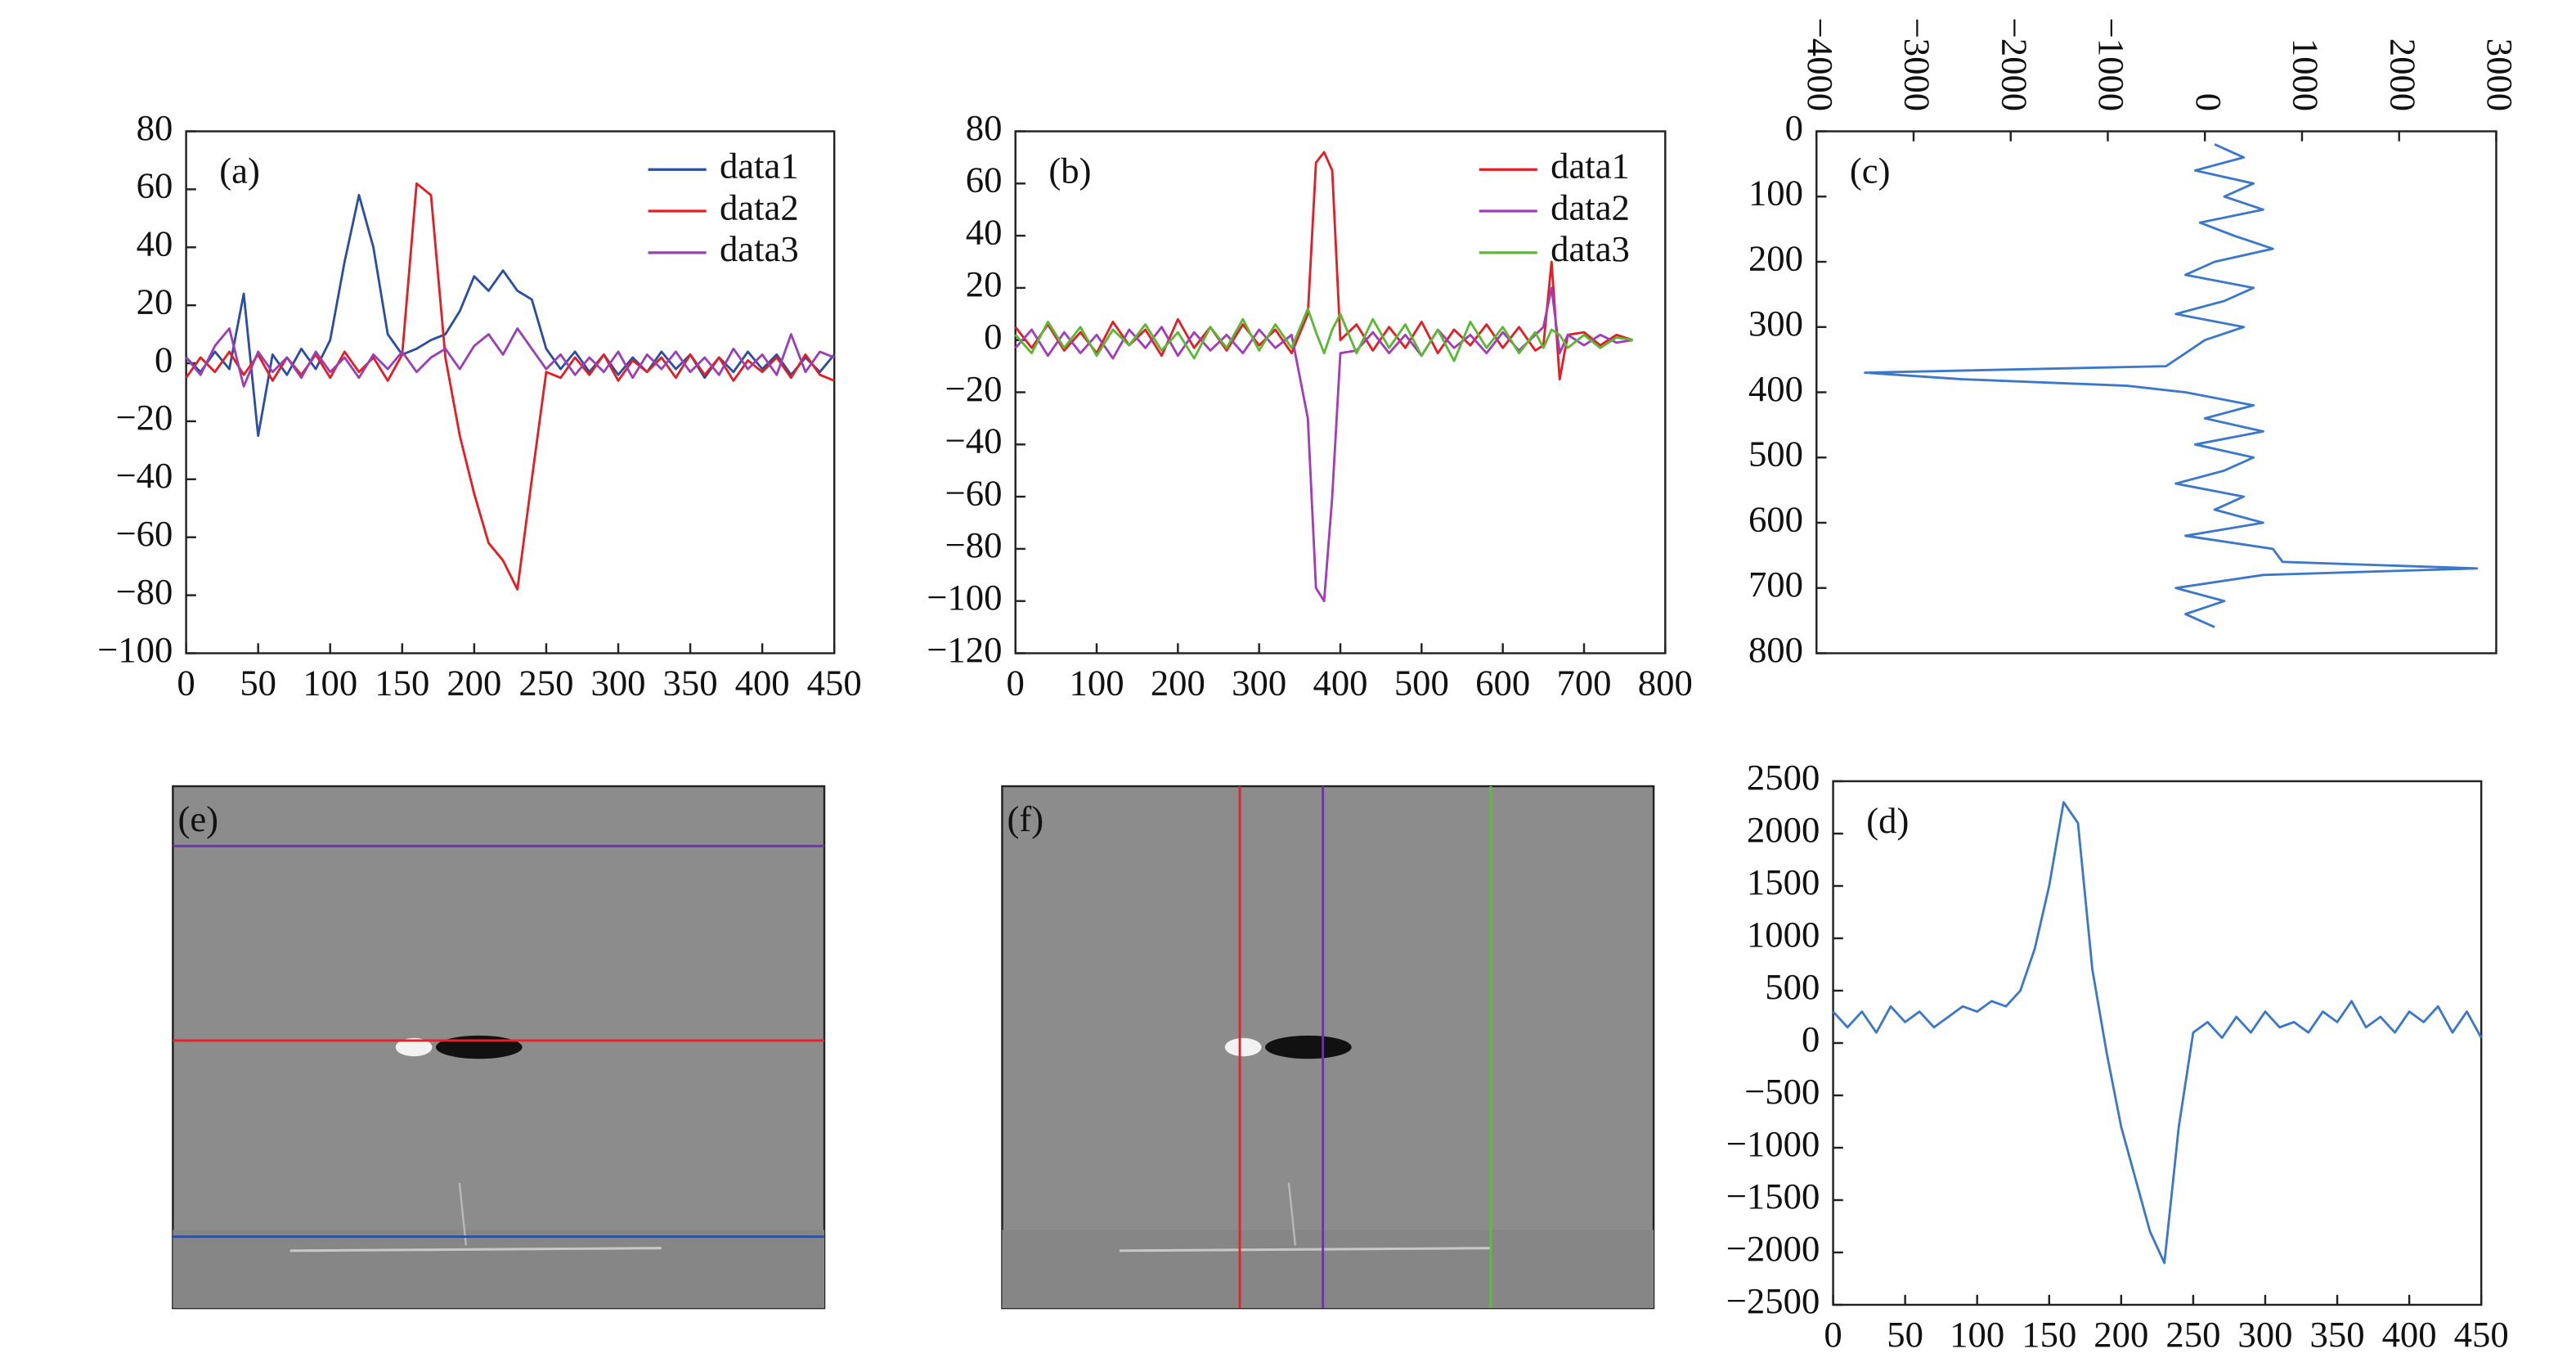 The image size is (2576, 1358). What do you see at coordinates (965, 650) in the screenshot?
I see `y-tick-label: −120` at bounding box center [965, 650].